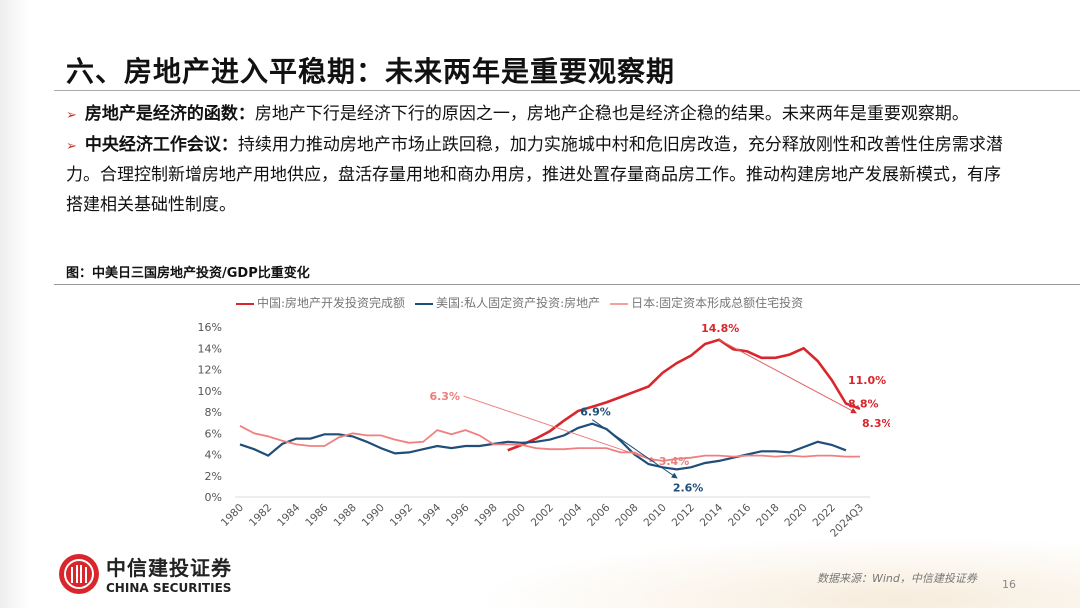  Describe the element at coordinates (289, 515) in the screenshot. I see `x-tick-label: 1984` at that location.